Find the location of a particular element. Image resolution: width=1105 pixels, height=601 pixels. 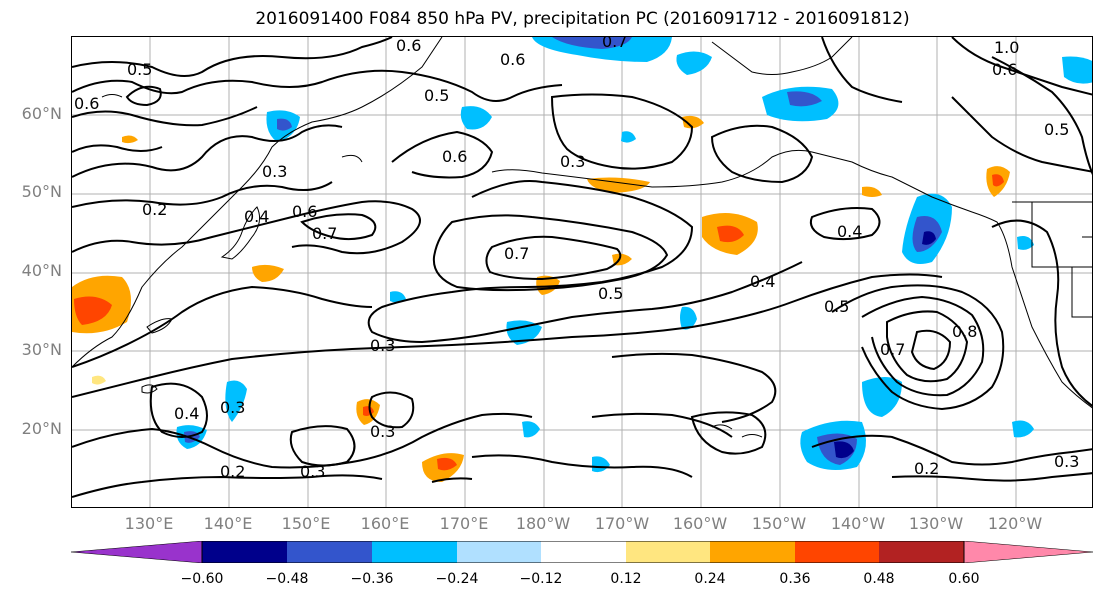

colorbar is located at coordinates (582, 552).